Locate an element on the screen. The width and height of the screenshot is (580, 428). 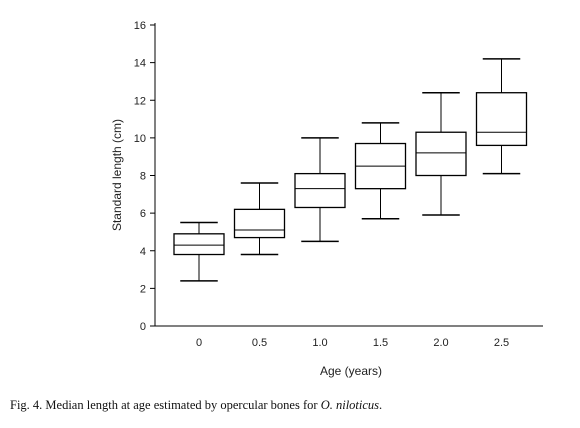
box-1.5 is located at coordinates (380, 171).